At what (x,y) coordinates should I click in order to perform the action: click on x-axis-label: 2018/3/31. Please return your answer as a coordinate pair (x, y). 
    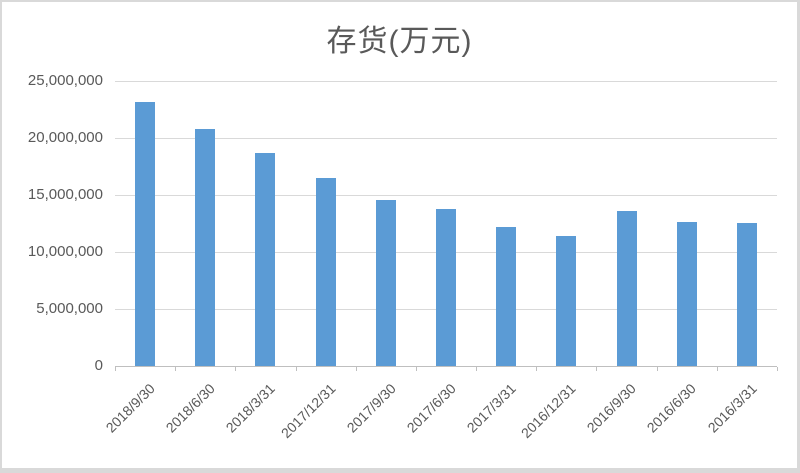
    Looking at the image, I should click on (250, 408).